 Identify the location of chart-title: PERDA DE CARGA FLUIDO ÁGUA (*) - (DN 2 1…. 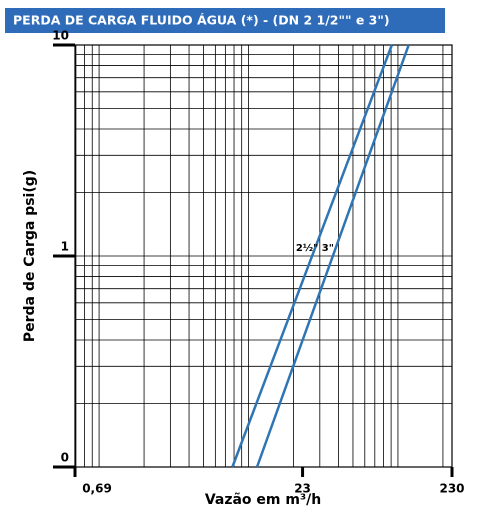
(201, 20).